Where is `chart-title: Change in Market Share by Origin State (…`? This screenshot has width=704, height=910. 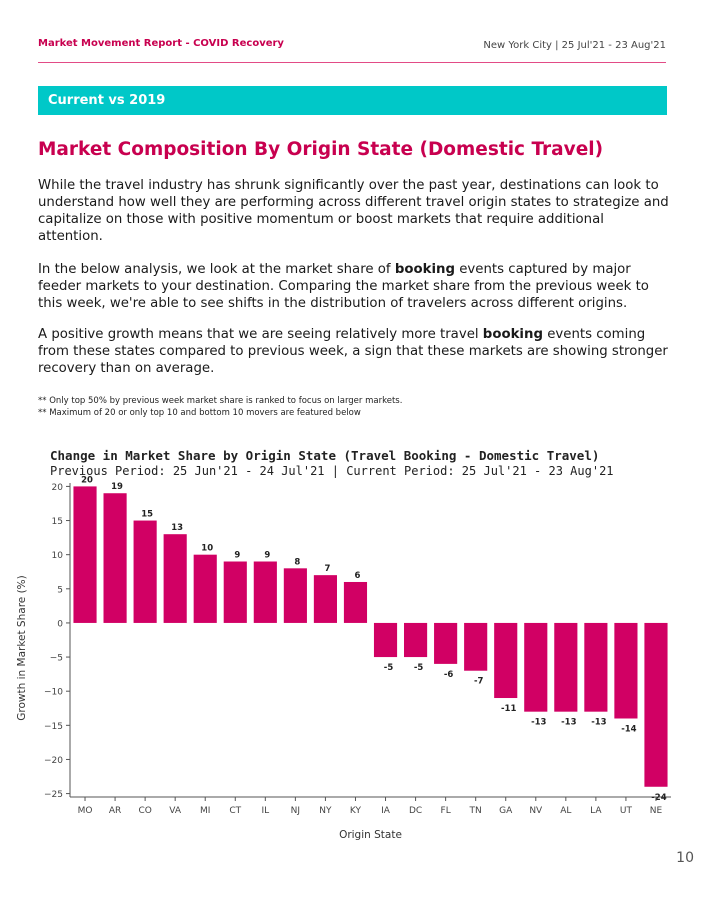 chart-title: Change in Market Share by Origin State (… is located at coordinates (325, 455).